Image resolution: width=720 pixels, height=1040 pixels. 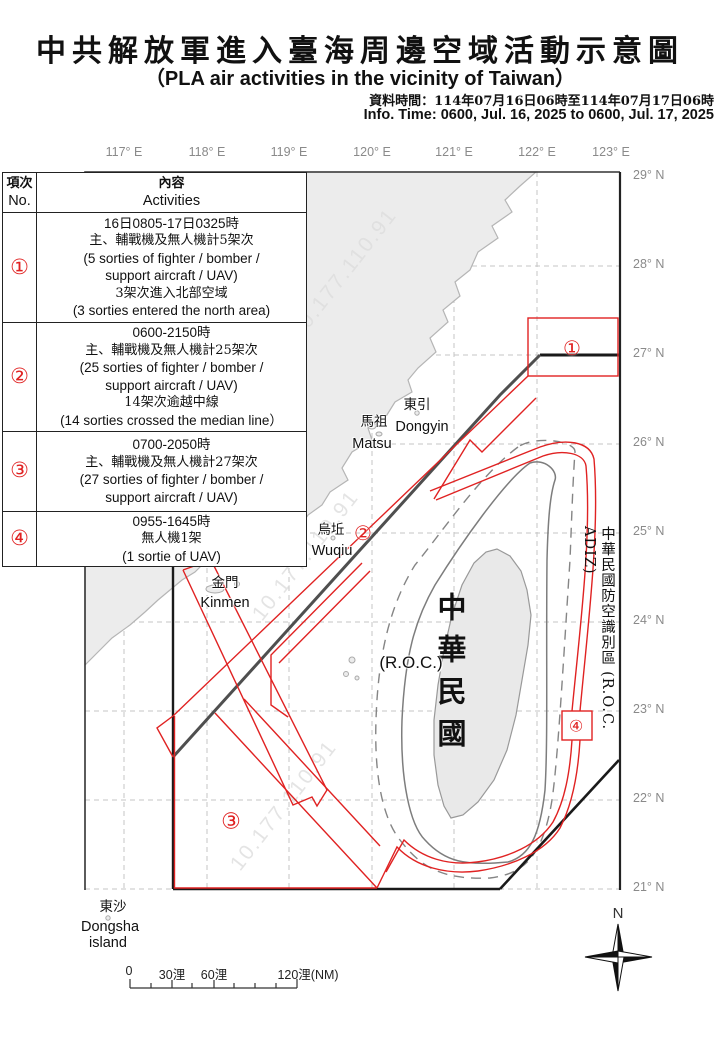 I want to click on place-dongsha-en2: island, so click(x=108, y=943).